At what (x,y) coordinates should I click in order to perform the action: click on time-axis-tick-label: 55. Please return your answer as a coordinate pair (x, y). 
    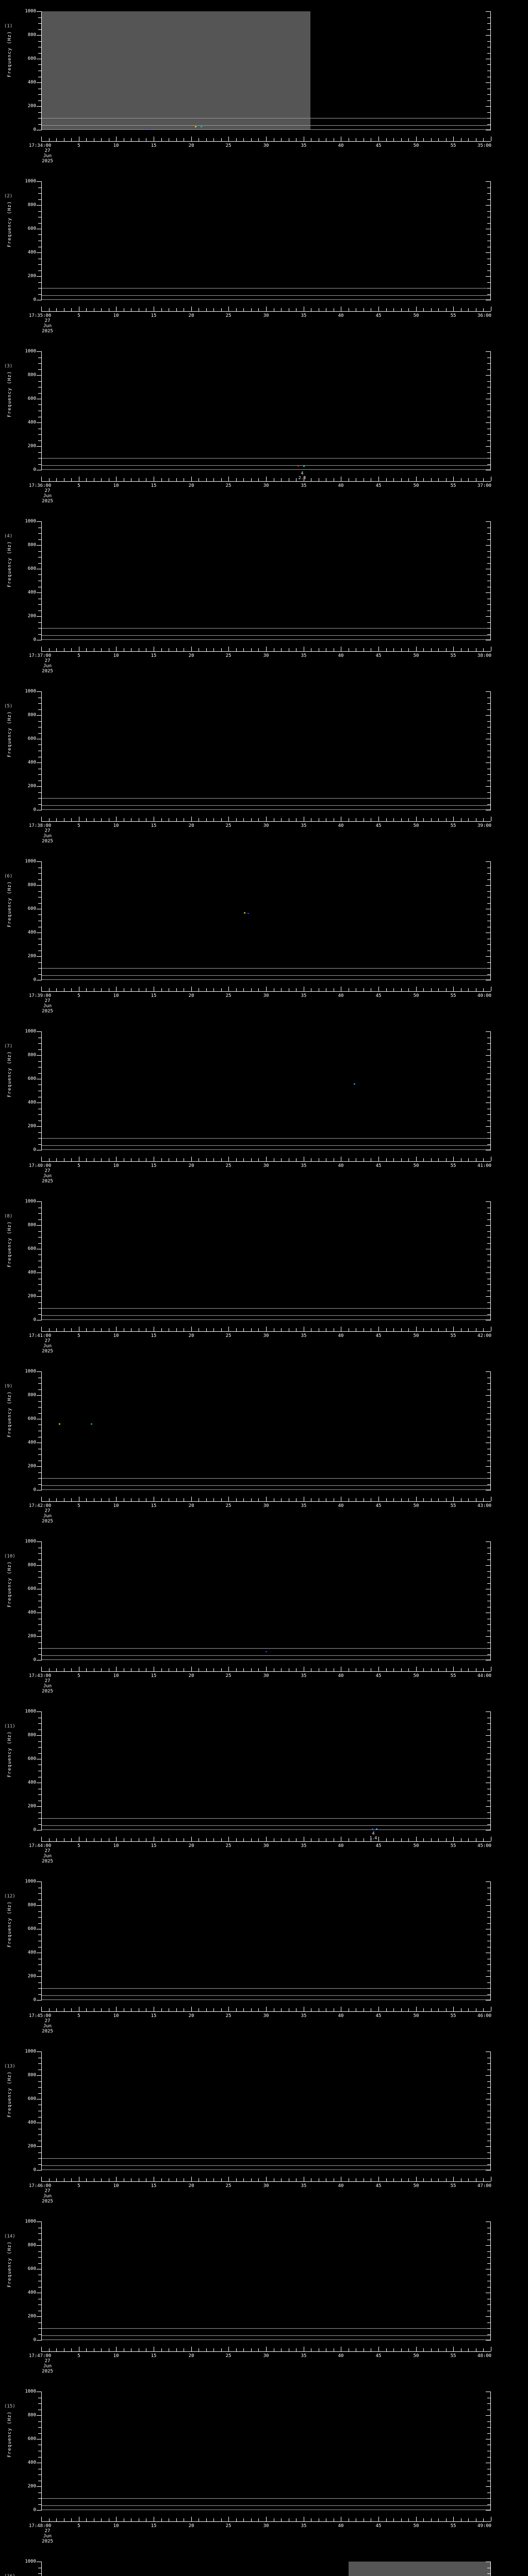
    Looking at the image, I should click on (453, 2526).